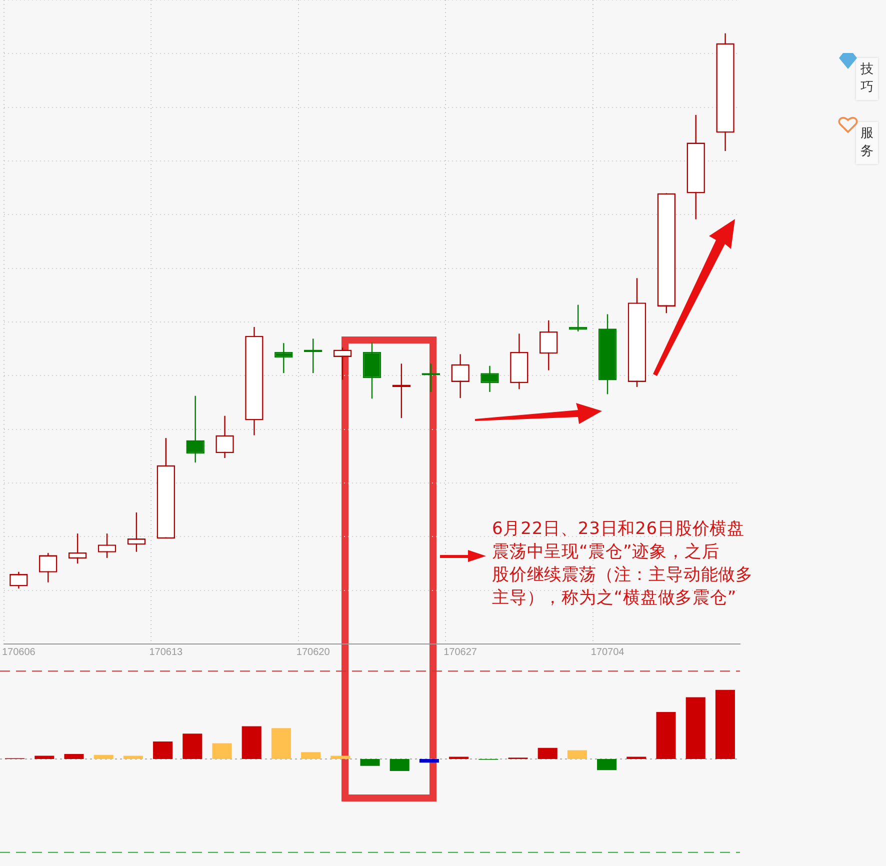 The image size is (886, 866). Describe the element at coordinates (607, 652) in the screenshot. I see `x-tick-label: 170704` at that location.